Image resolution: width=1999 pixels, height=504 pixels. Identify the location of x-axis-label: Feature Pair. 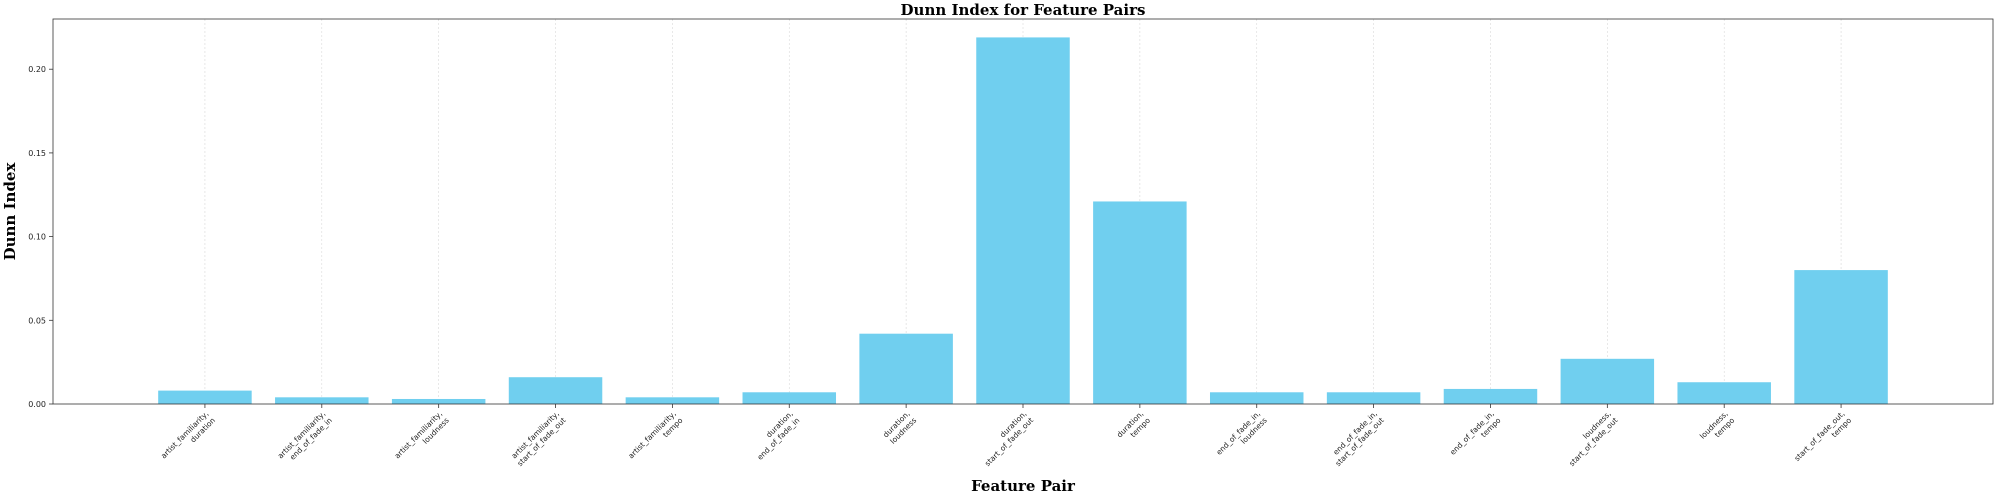
(1023, 486).